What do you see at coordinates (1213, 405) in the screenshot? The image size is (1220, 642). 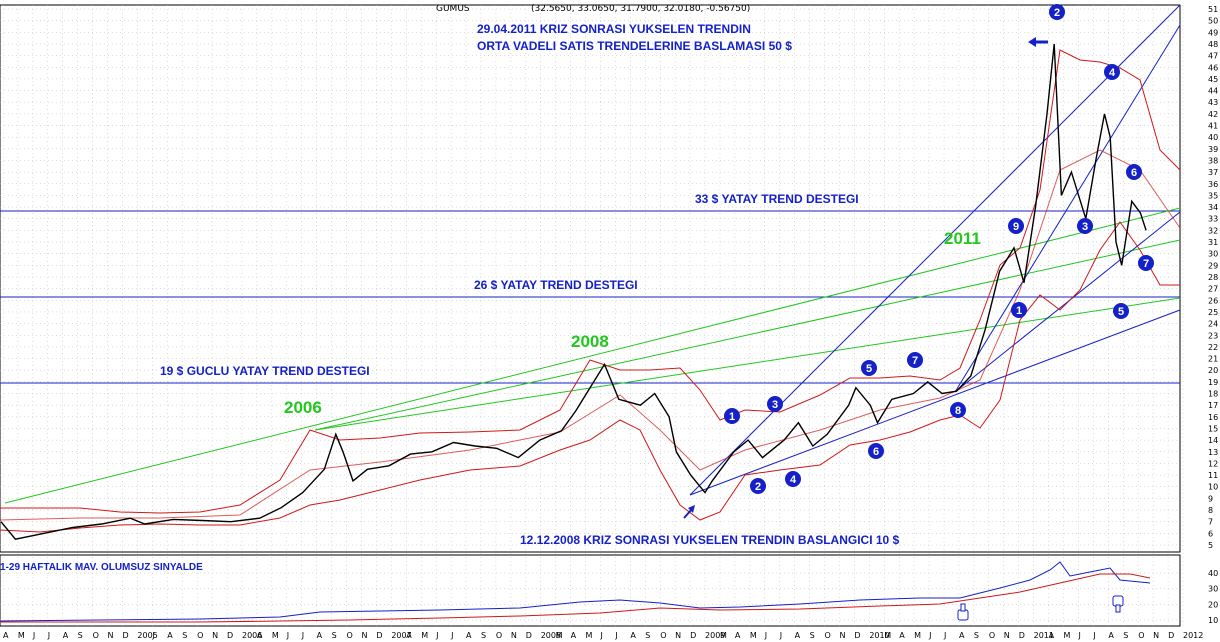 I see `price-y-tick: 17` at bounding box center [1213, 405].